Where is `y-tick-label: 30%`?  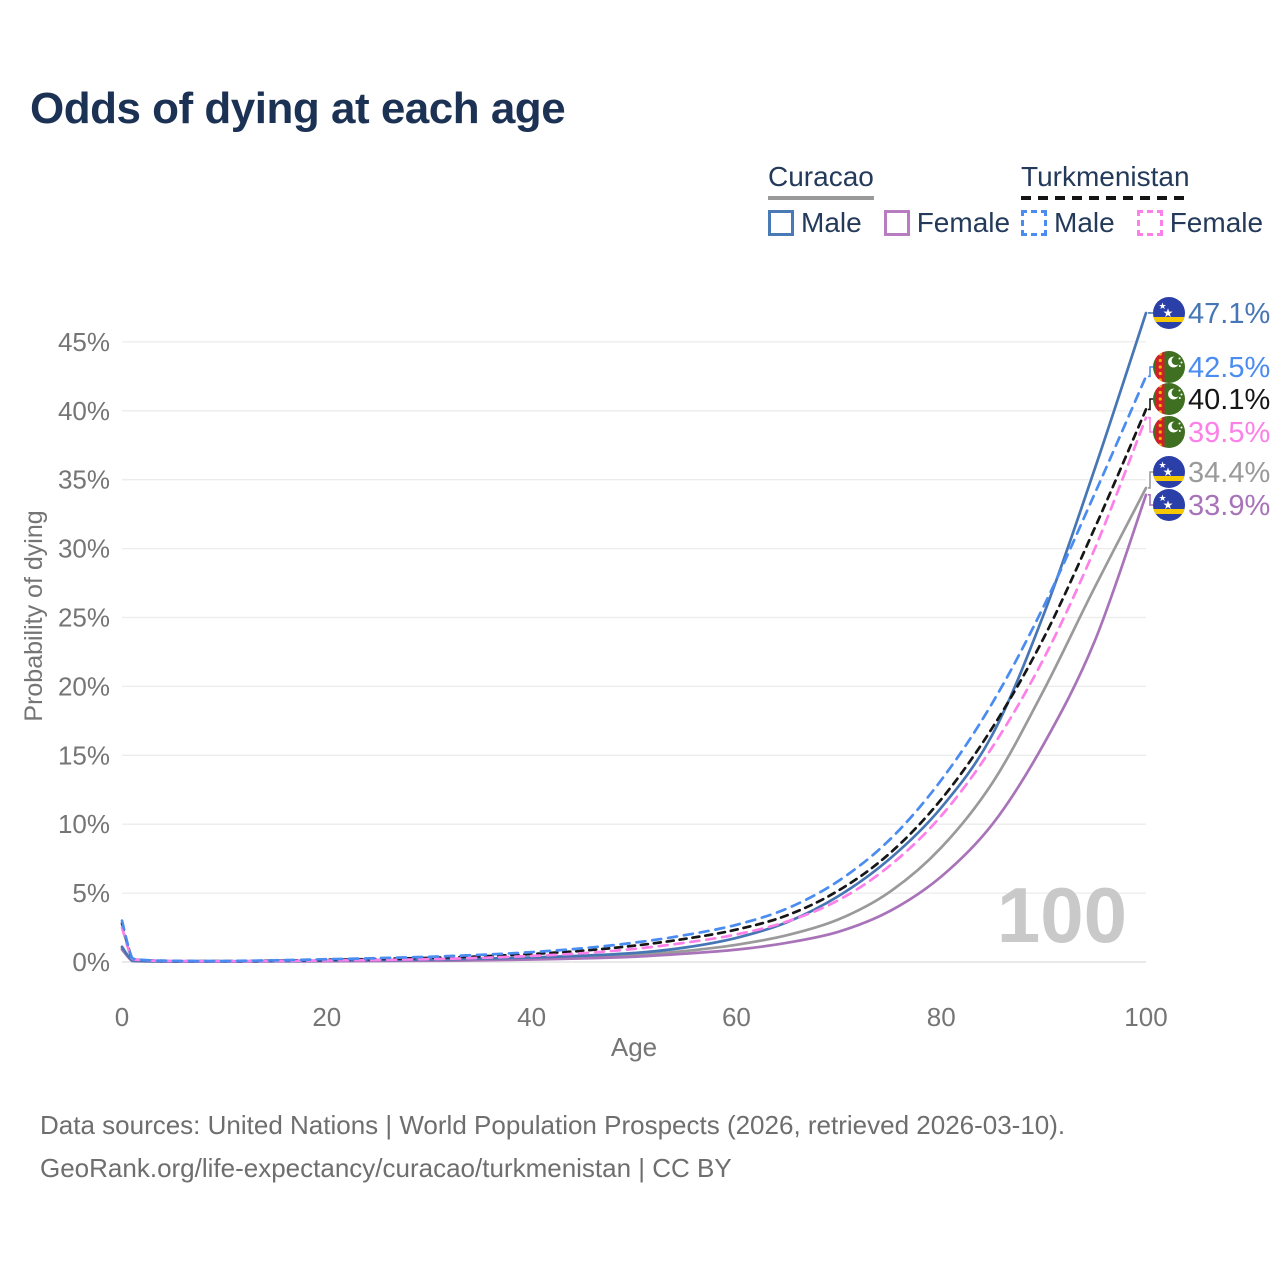
y-tick-label: 30% is located at coordinates (84, 549).